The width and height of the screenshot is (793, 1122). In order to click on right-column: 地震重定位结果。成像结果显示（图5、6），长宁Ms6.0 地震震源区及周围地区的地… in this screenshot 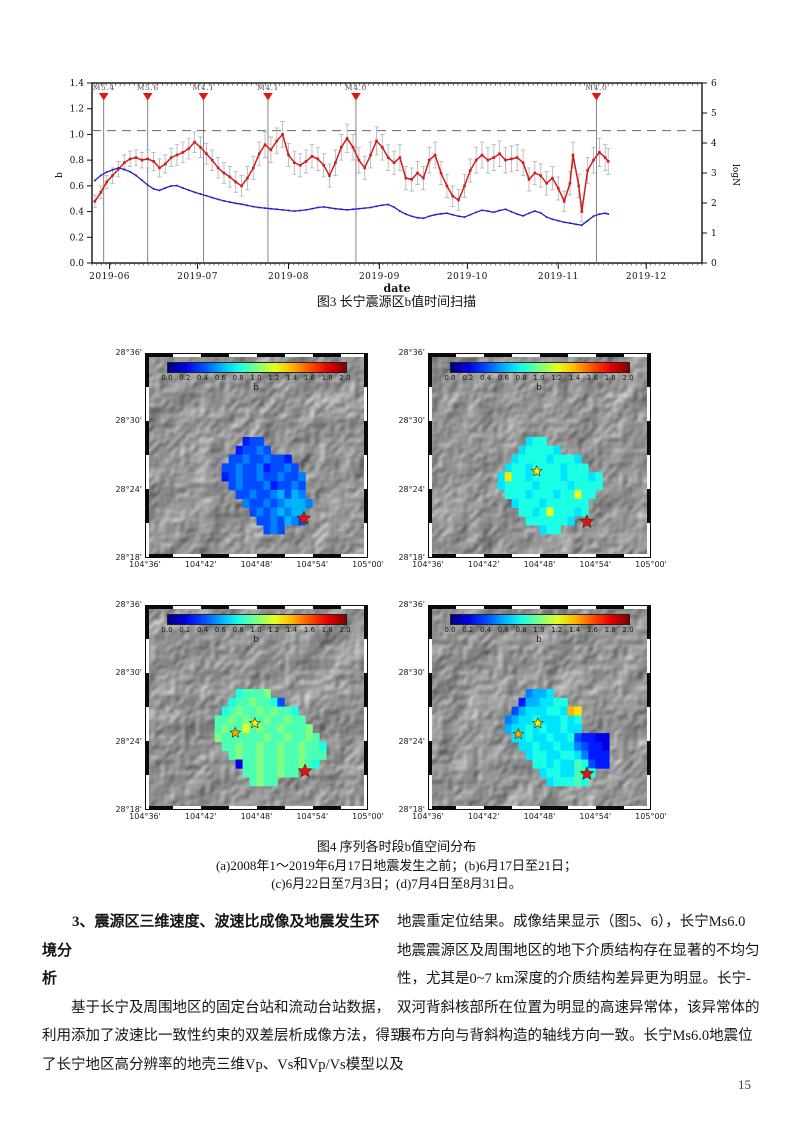, I will do `click(578, 979)`.